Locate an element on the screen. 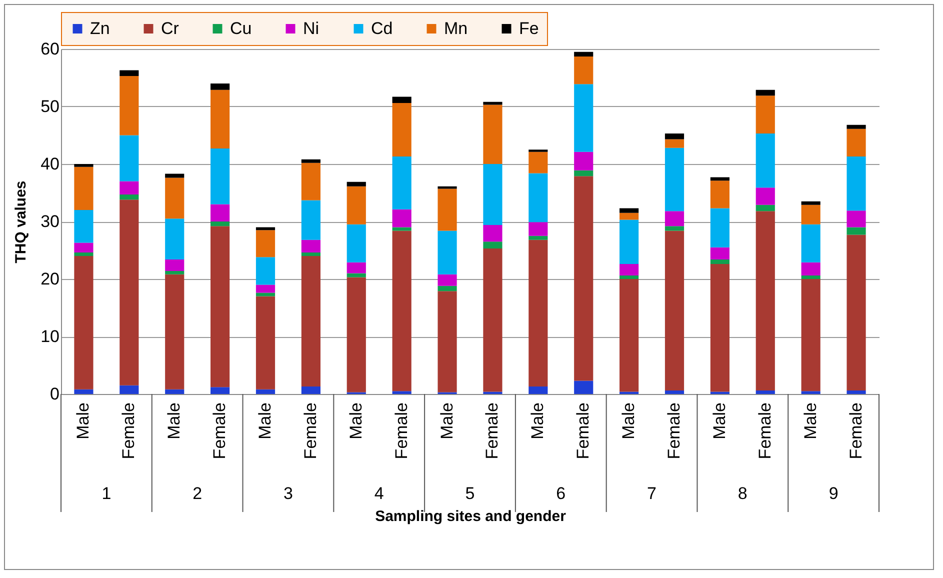 The height and width of the screenshot is (578, 943). text: 5 is located at coordinates (470, 493).